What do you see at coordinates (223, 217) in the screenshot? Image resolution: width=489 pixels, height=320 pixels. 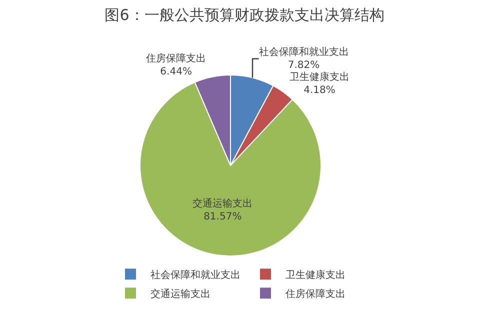 I see `data-label: 81.57%` at bounding box center [223, 217].